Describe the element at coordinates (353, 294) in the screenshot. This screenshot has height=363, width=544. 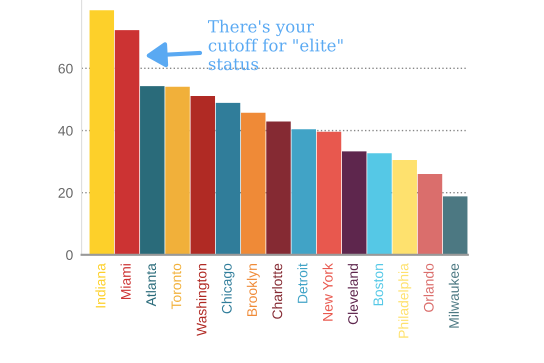
I see `x-tick-label: Cleveland` at that location.